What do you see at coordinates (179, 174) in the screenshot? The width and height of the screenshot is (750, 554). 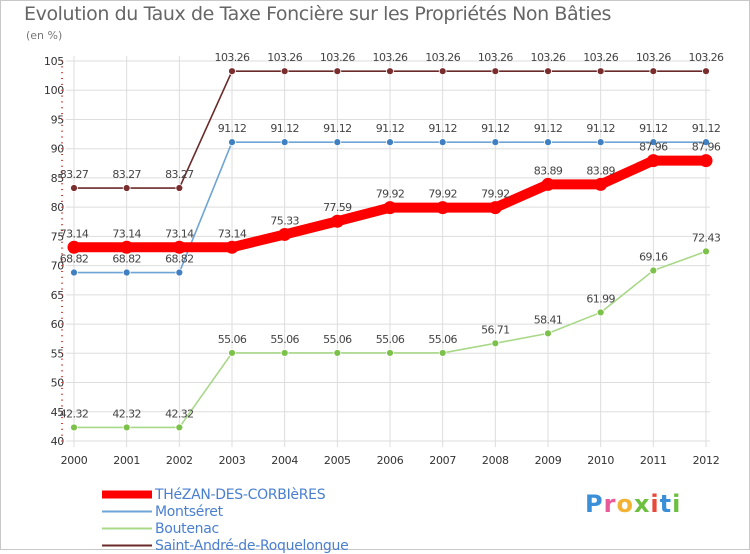 I see `data-label: 83.27` at bounding box center [179, 174].